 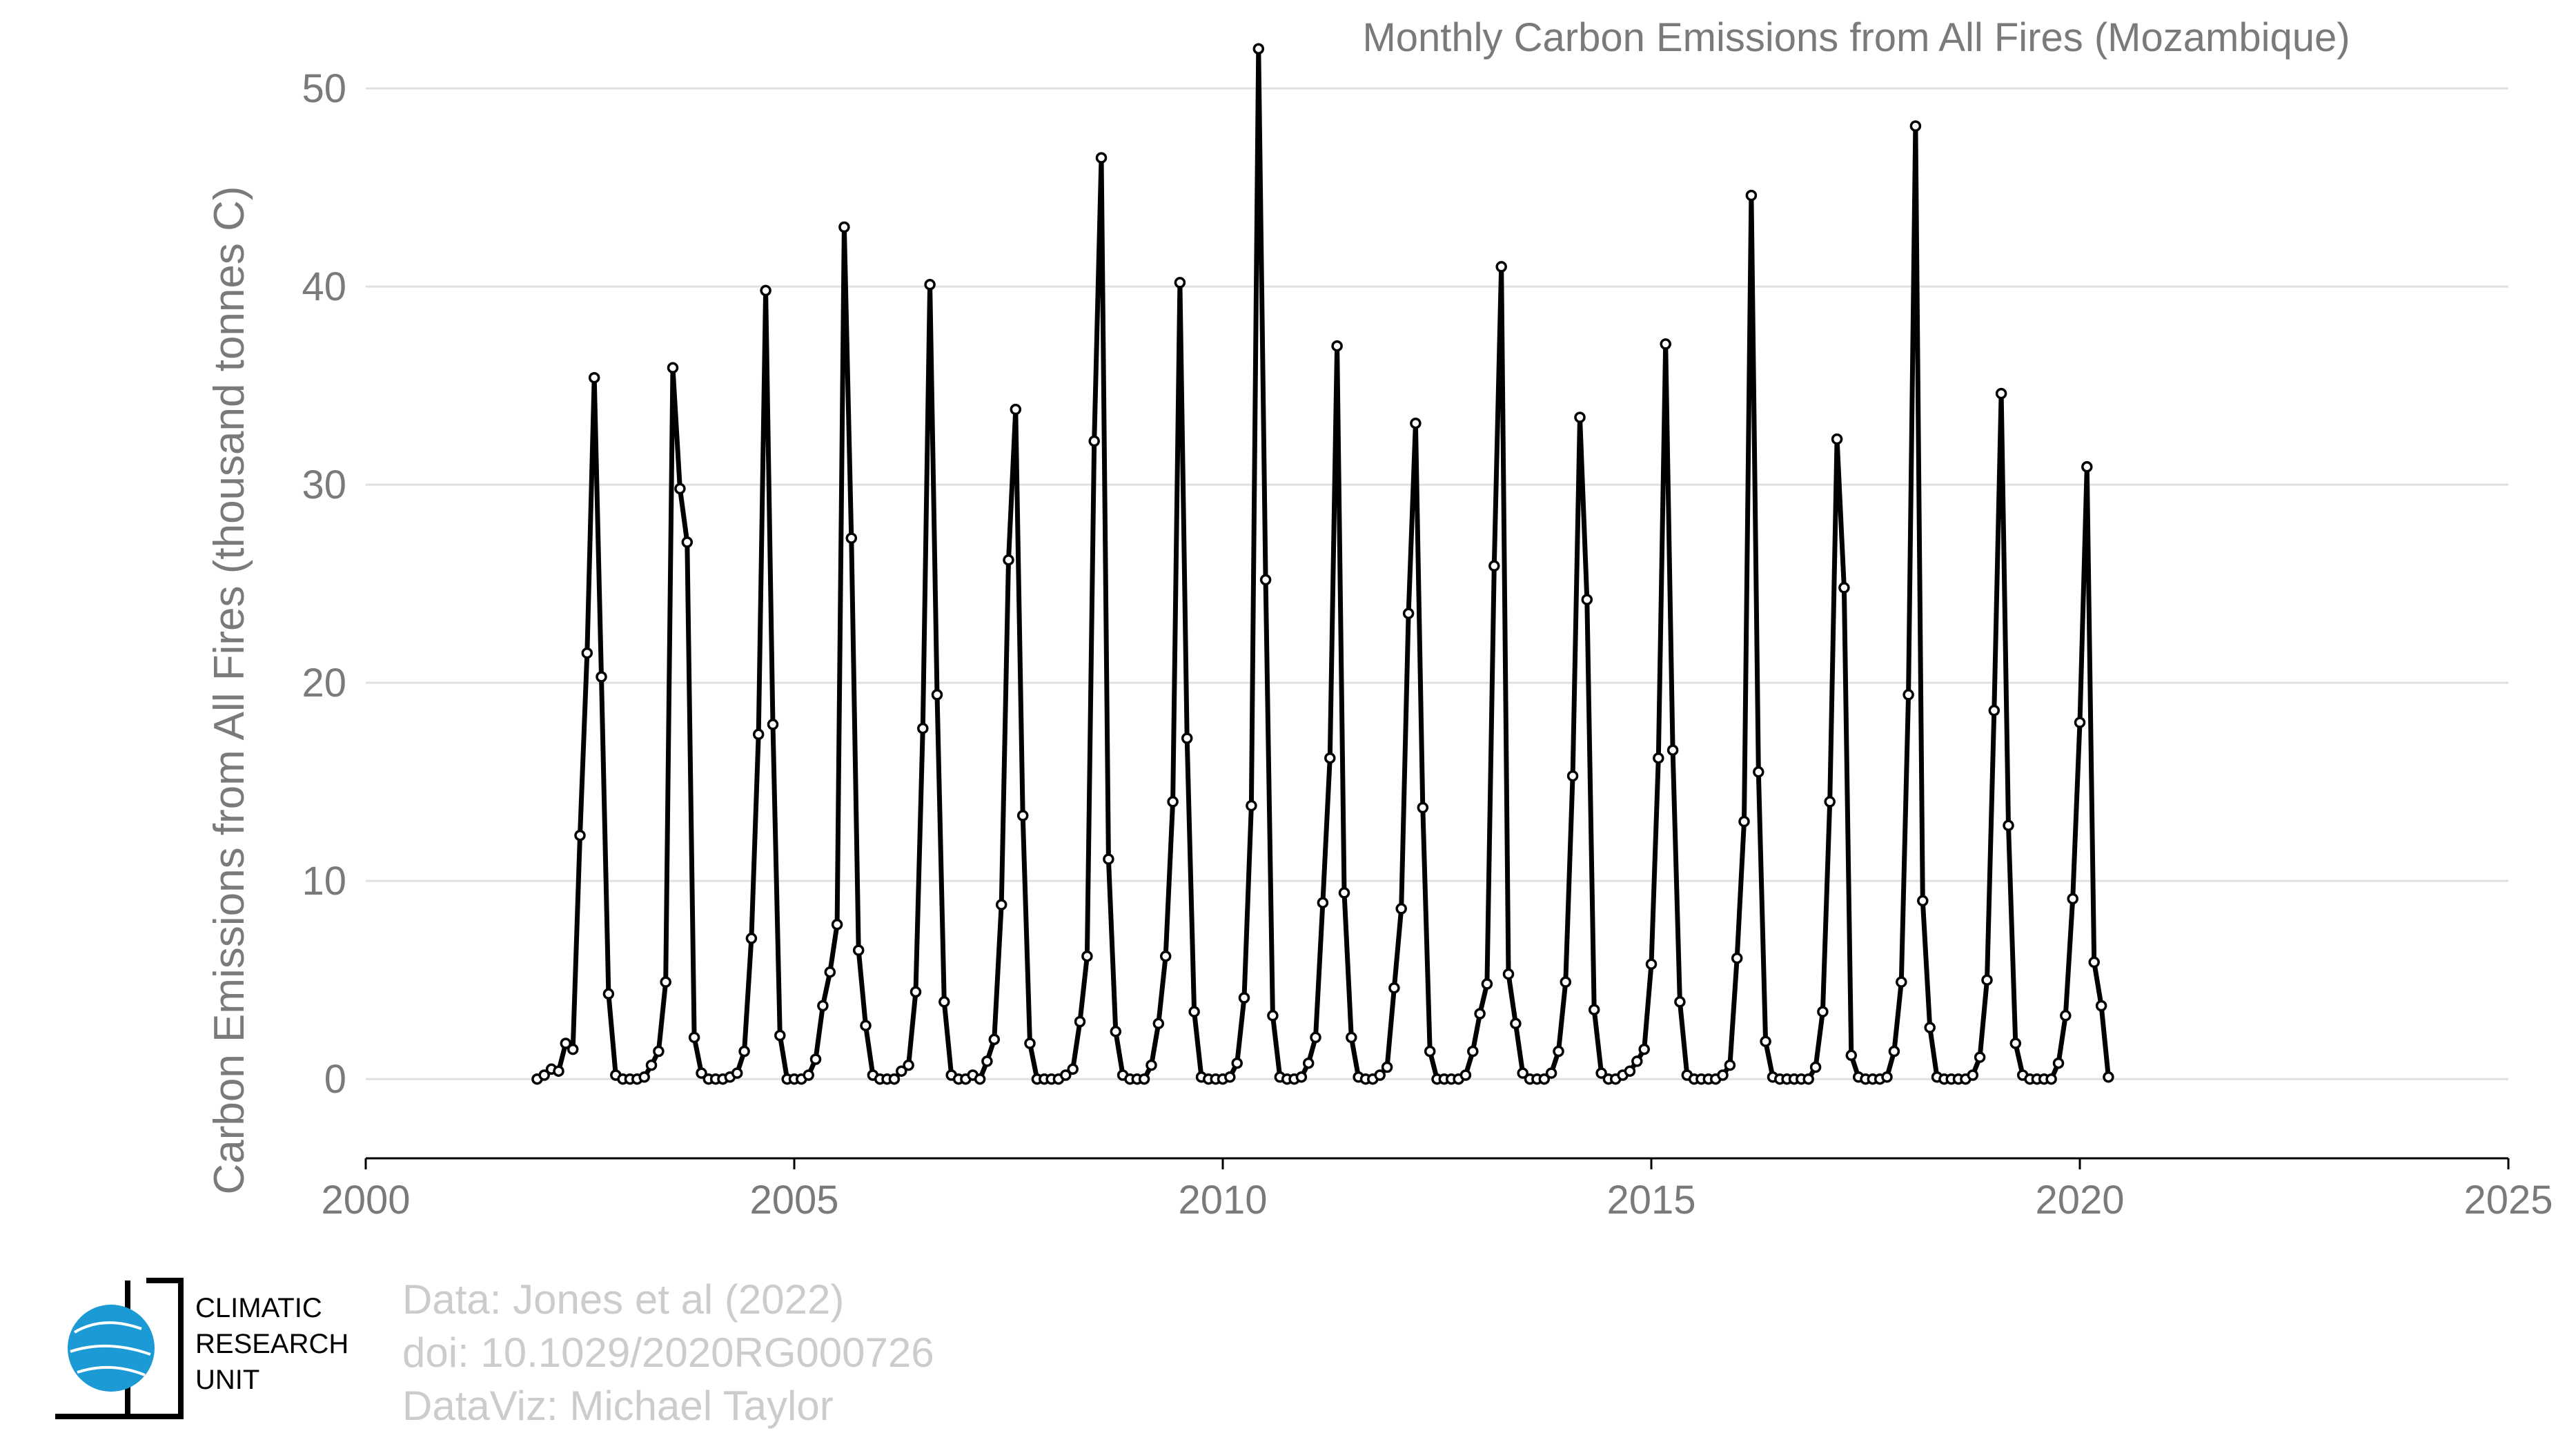 I want to click on credit-doi: doi: 10.1029/2020RG000726, so click(x=668, y=1353).